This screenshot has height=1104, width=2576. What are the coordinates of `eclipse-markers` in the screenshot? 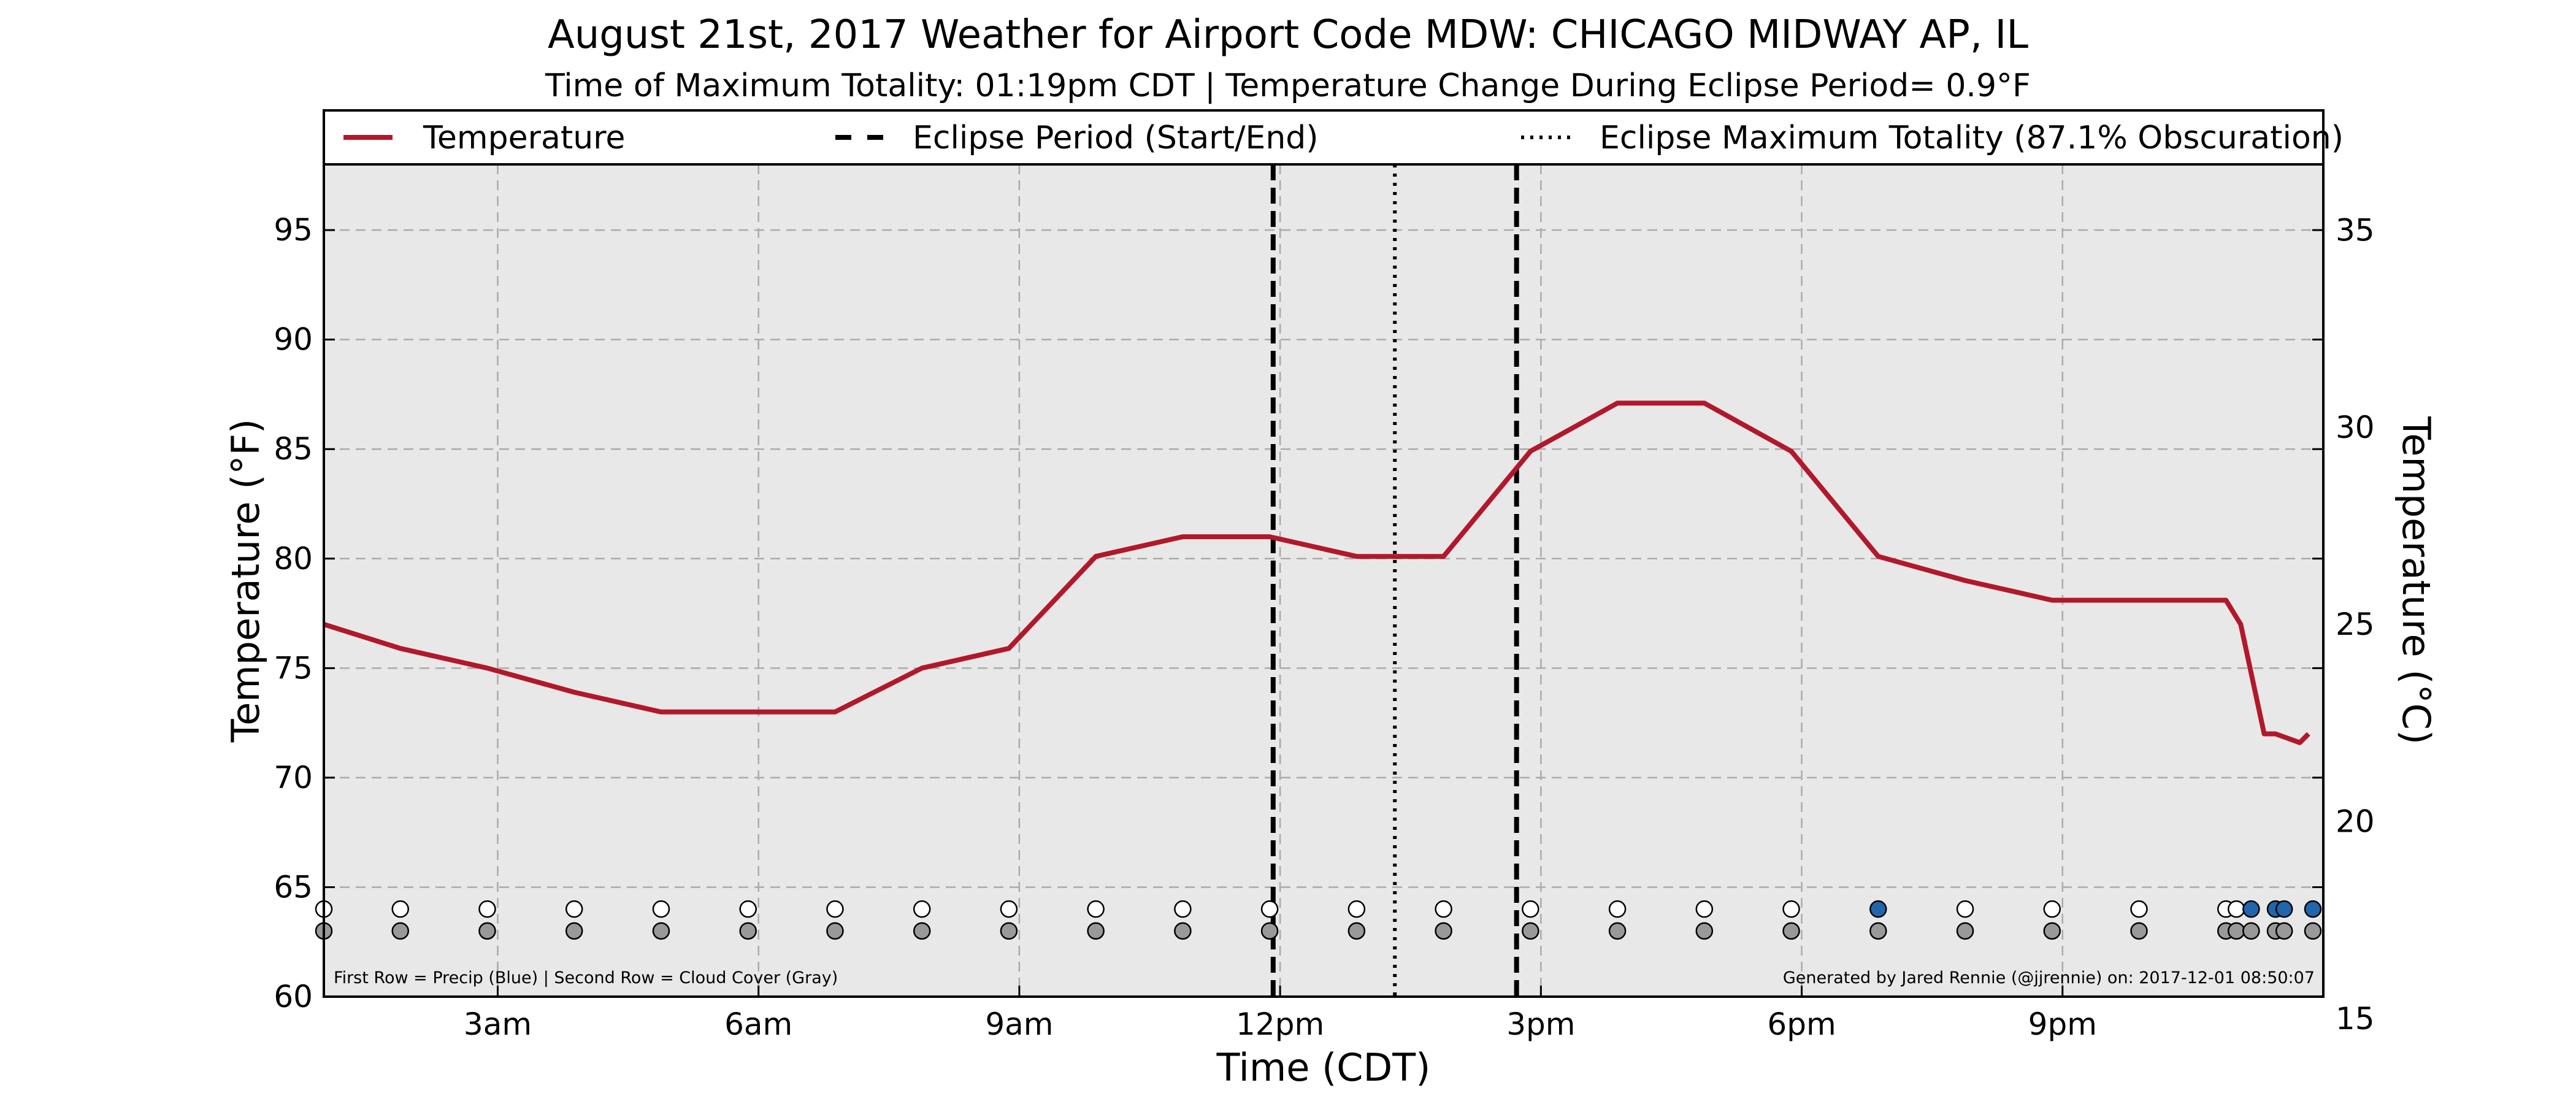 It's located at (1394, 580).